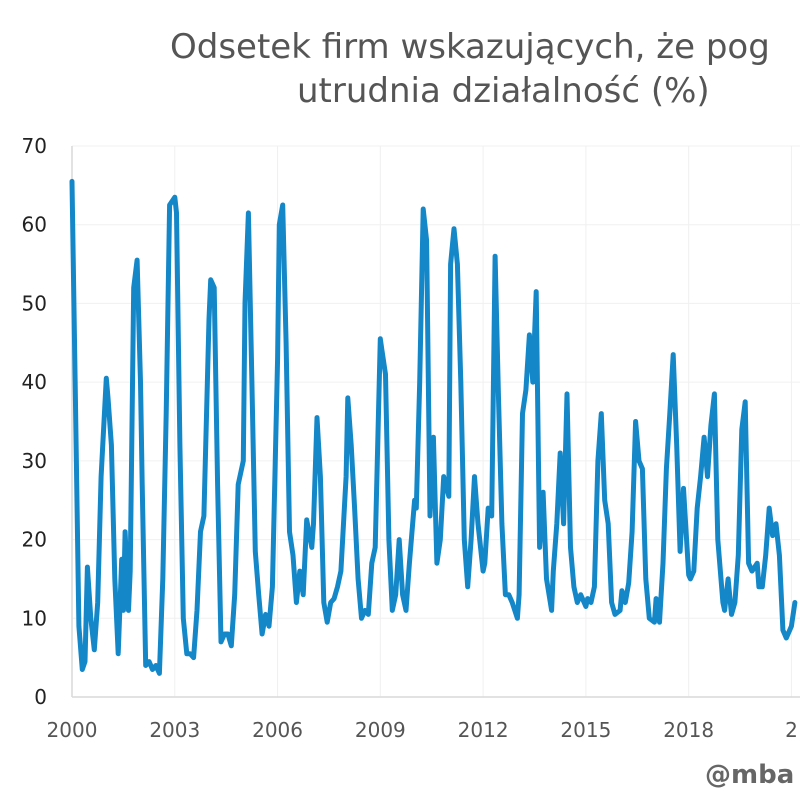 Image resolution: width=800 pixels, height=800 pixels. I want to click on x-tick-label: 2003, so click(174, 730).